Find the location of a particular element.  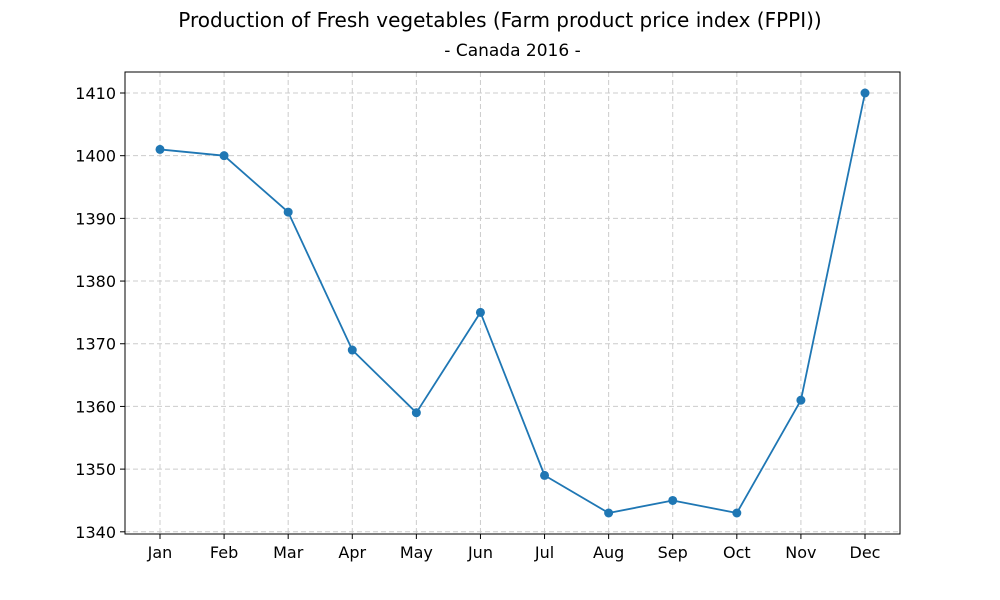

y-tick-label: 1380 is located at coordinates (95, 281).